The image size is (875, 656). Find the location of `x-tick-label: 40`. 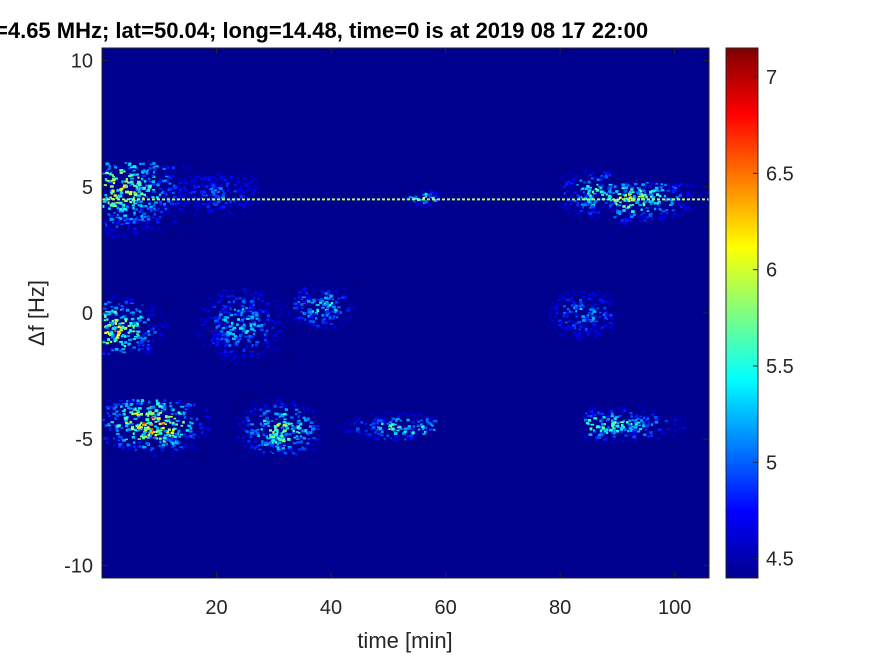

x-tick-label: 40 is located at coordinates (331, 608).